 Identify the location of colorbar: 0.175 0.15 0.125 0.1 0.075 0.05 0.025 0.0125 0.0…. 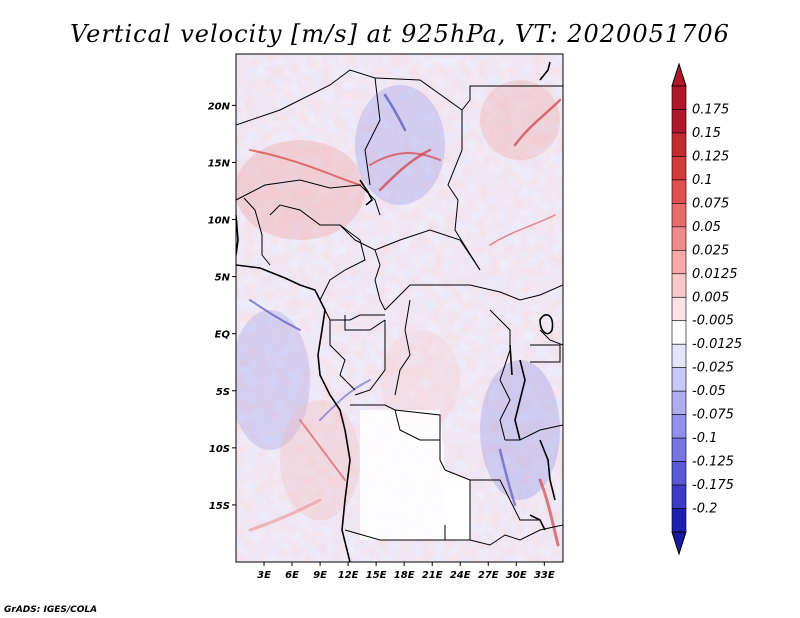
(706, 309).